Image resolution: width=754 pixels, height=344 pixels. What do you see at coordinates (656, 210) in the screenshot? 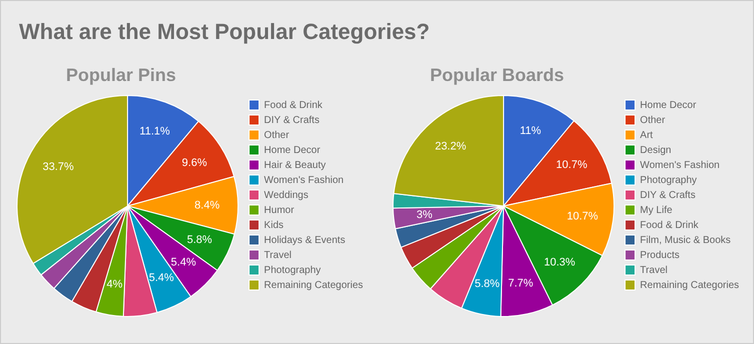
I see `legend-label: My Life` at bounding box center [656, 210].